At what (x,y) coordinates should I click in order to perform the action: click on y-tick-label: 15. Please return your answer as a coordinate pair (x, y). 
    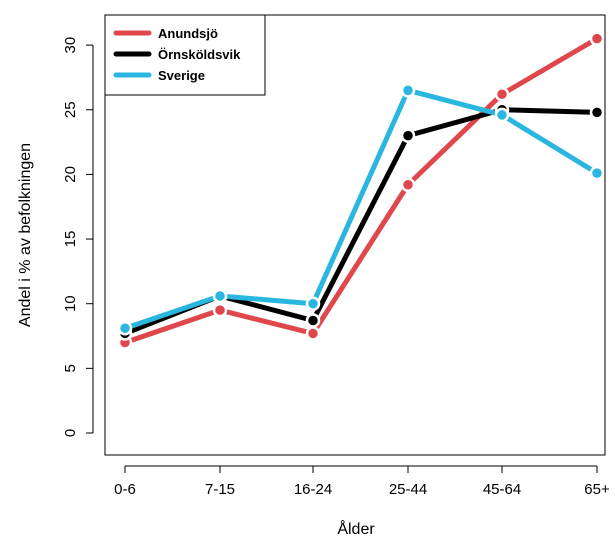
    Looking at the image, I should click on (70, 239).